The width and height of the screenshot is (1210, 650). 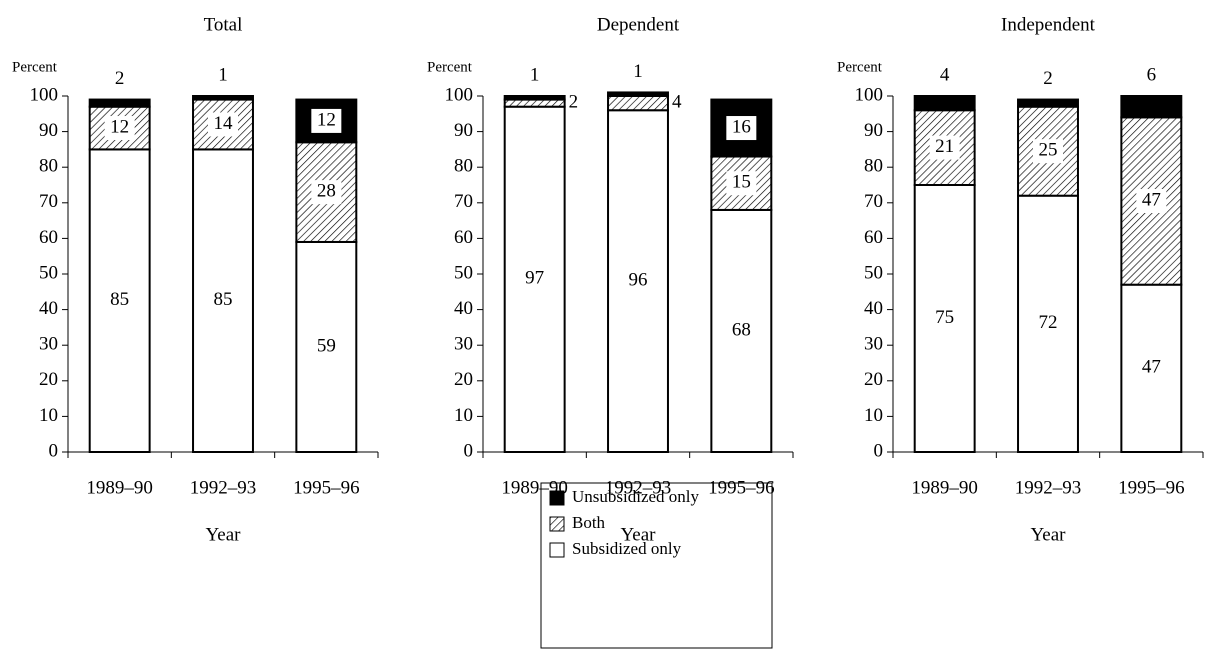 I want to click on data-label: 72, so click(x=1048, y=322).